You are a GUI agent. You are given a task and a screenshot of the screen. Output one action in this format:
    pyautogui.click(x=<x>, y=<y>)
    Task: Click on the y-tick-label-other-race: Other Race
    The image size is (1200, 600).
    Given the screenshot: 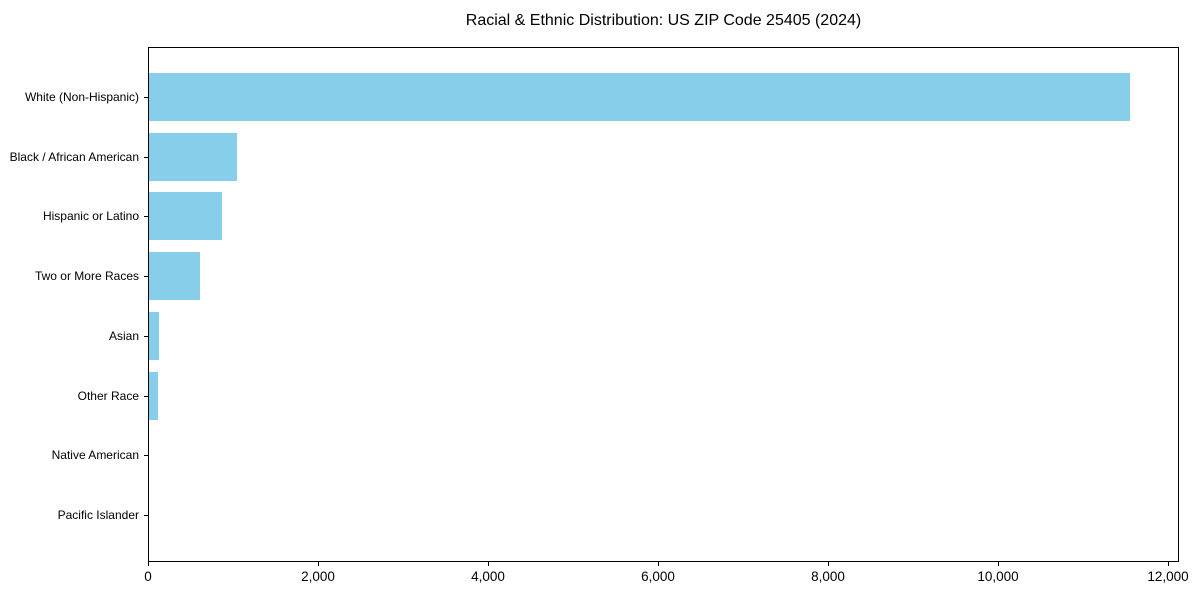 What is the action you would take?
    pyautogui.click(x=108, y=395)
    